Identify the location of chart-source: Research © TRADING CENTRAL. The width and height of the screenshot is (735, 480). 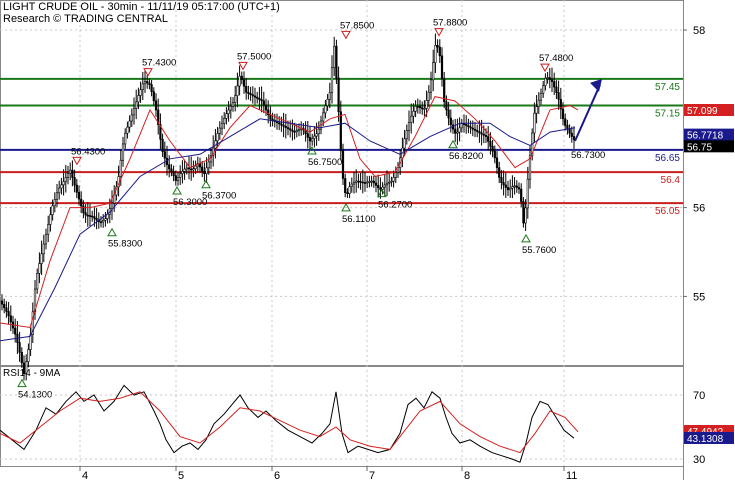
(85, 19).